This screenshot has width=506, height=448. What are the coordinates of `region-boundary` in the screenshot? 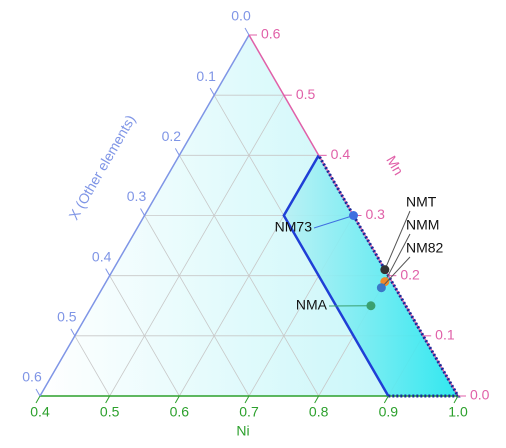 It's located at (336, 275).